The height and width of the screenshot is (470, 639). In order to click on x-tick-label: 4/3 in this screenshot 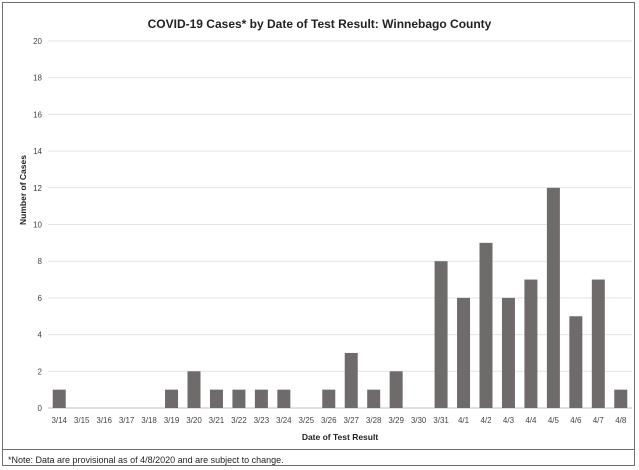, I will do `click(509, 420)`.